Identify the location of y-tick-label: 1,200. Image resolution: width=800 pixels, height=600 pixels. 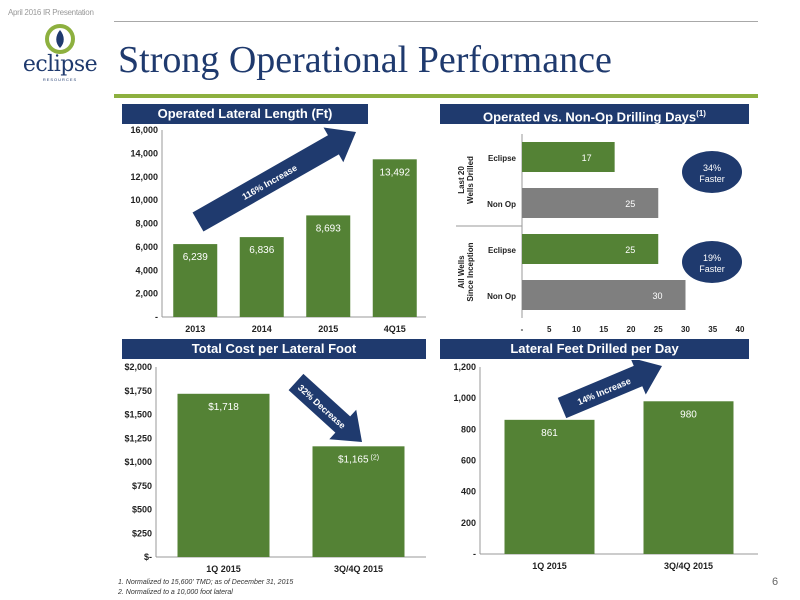
(464, 367).